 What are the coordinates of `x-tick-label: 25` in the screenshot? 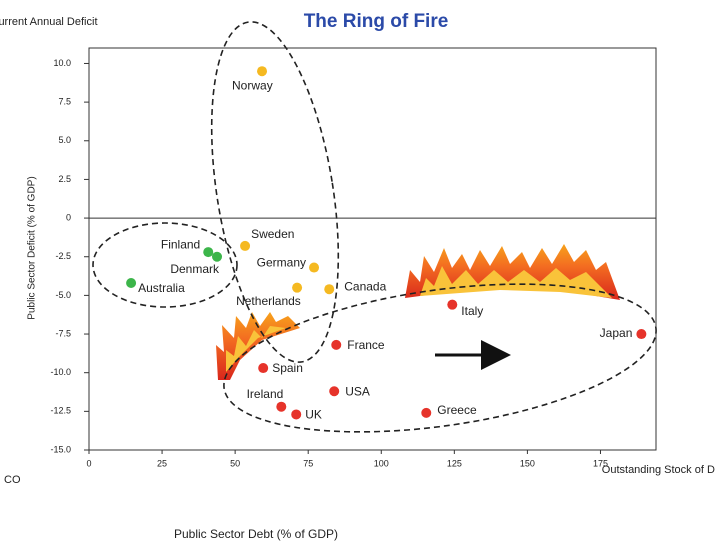 It's located at (162, 463).